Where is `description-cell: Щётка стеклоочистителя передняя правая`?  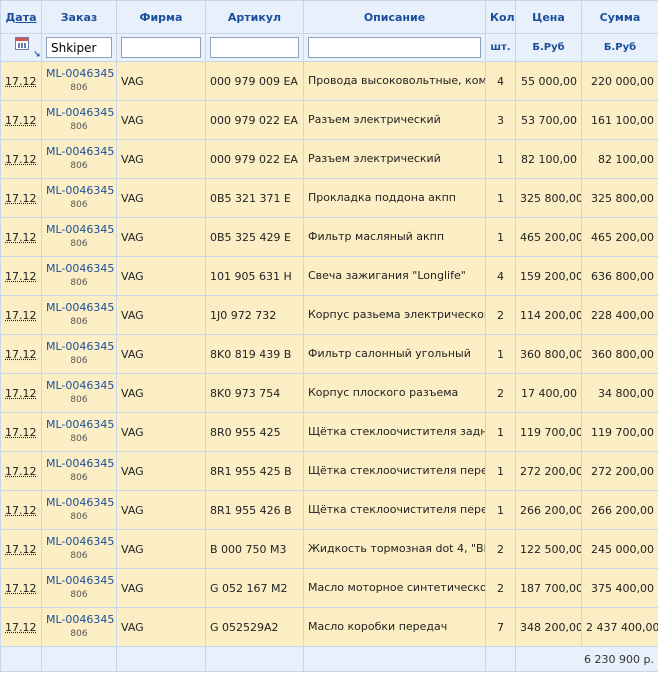
description-cell: Щётка стеклоочистителя передняя правая is located at coordinates (394, 510).